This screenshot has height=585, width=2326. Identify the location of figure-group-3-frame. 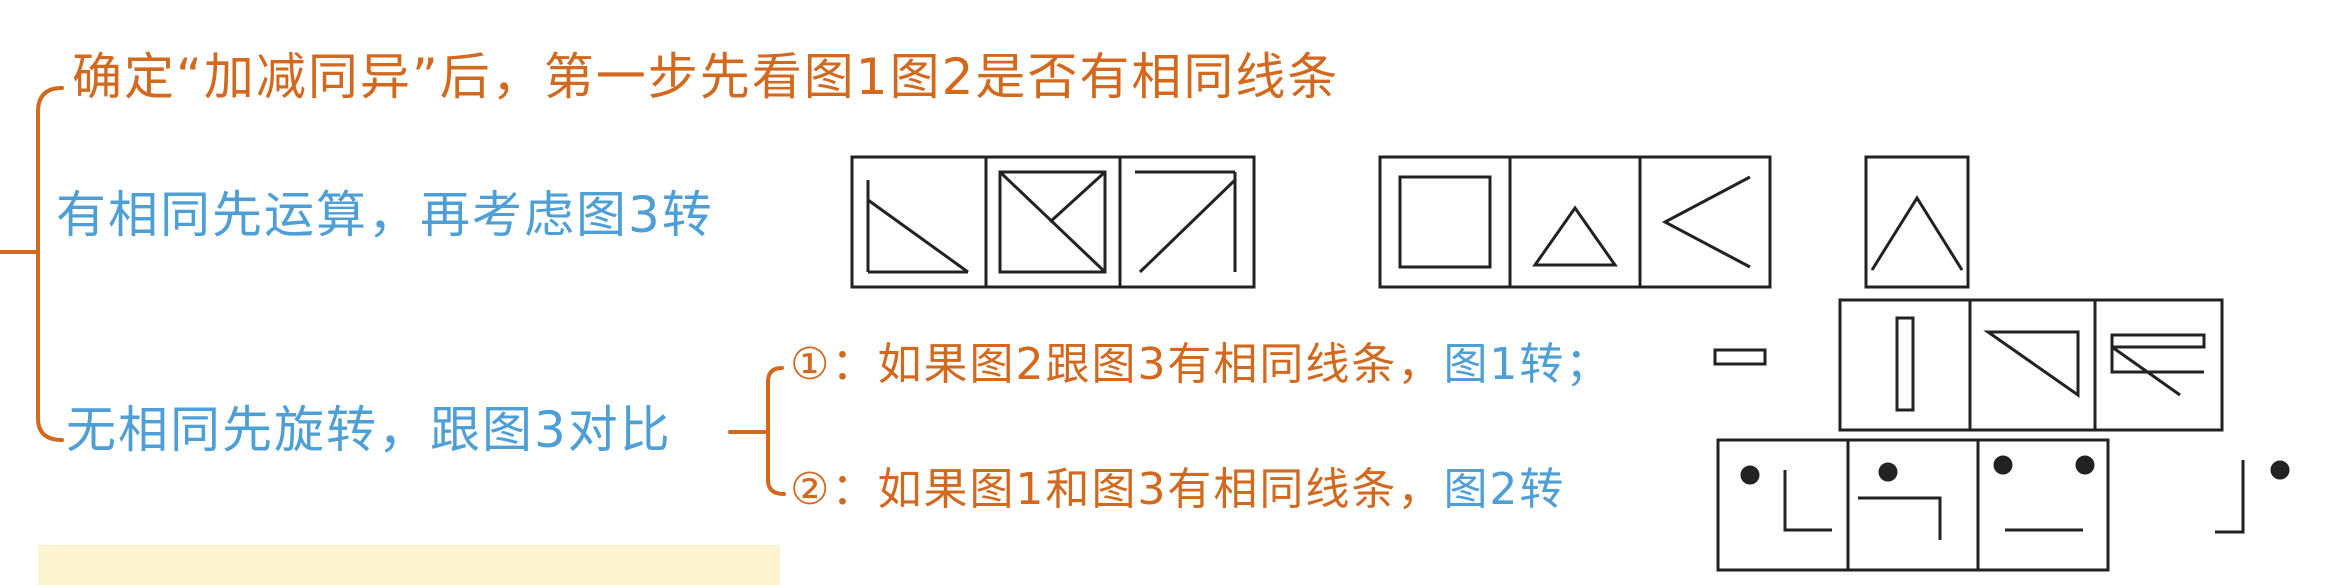
(2031, 365).